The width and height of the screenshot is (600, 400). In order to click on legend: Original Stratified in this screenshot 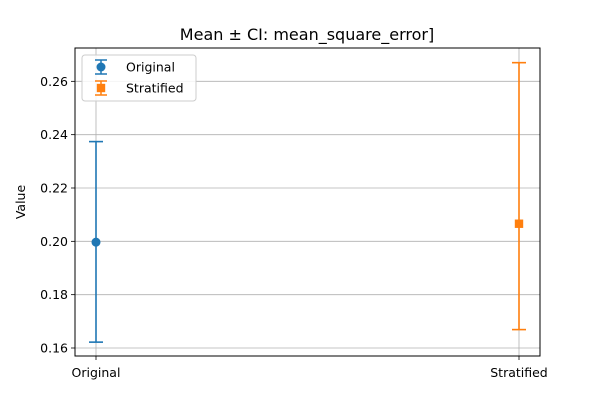, I will do `click(139, 78)`.